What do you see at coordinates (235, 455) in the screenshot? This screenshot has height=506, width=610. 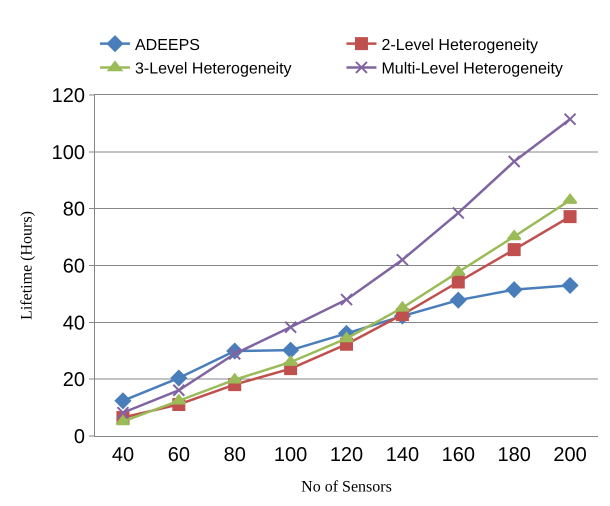 I see `x-tick-label: 80` at bounding box center [235, 455].